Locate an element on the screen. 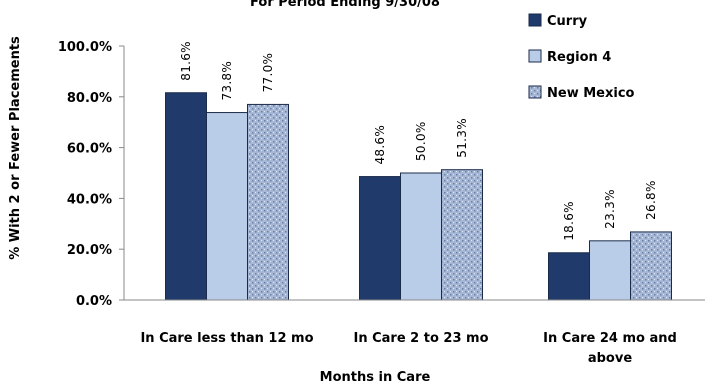  data-label: 26.8% is located at coordinates (651, 200).